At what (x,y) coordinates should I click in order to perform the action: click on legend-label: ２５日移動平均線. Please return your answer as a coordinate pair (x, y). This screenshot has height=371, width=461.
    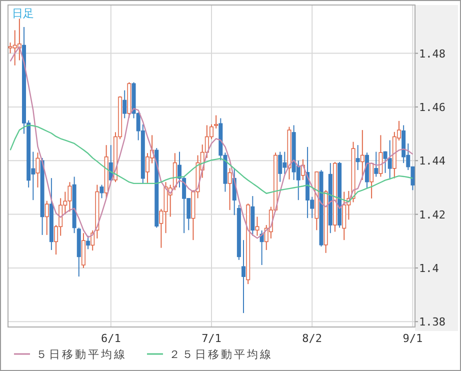
    Looking at the image, I should click on (221, 354).